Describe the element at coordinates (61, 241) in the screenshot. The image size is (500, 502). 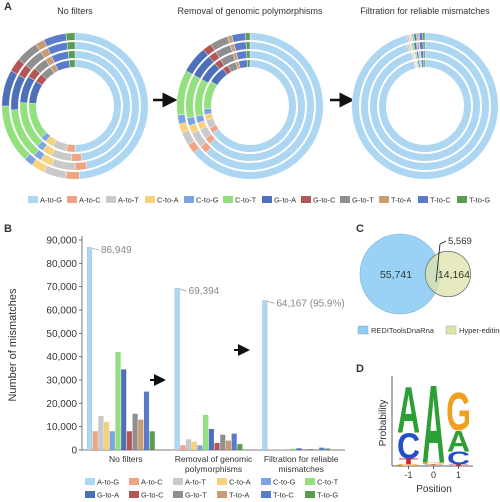
I see `y-tick-label: 90,000` at that location.